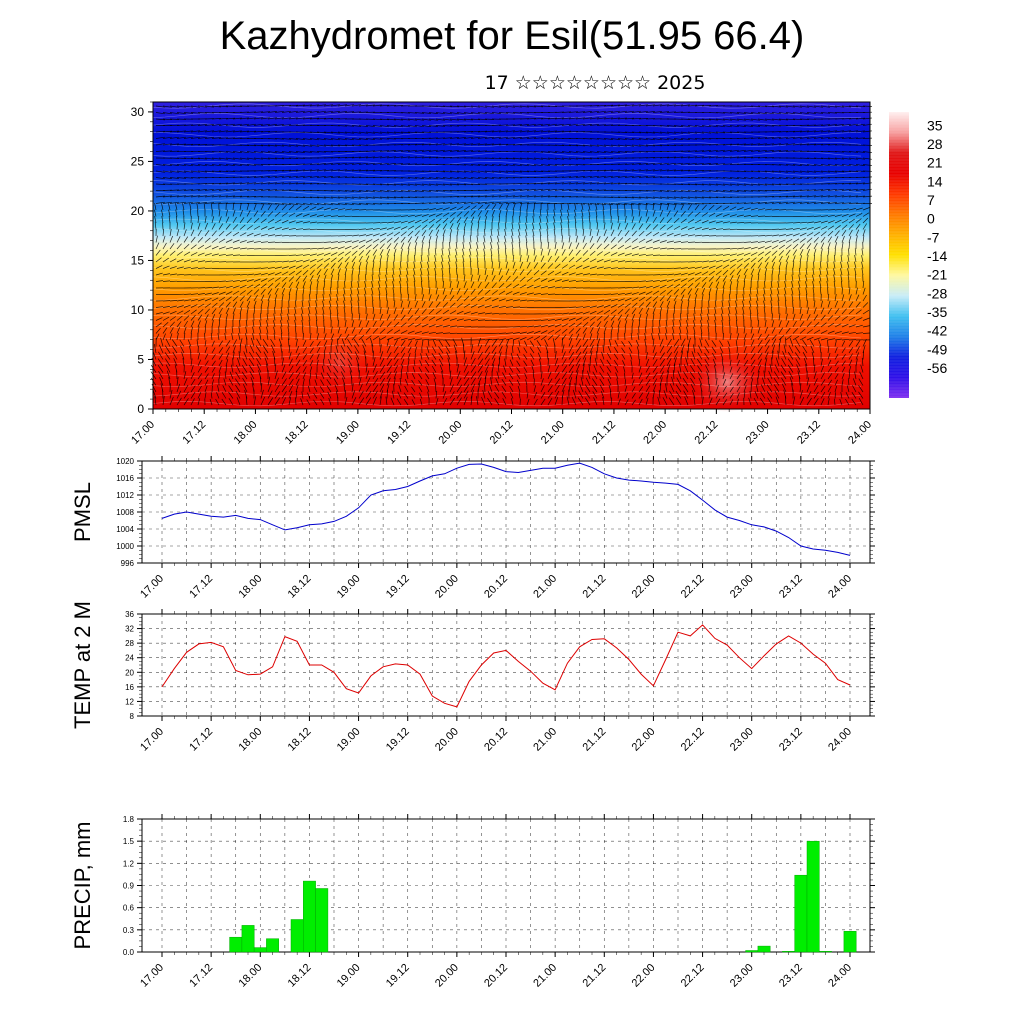  I want to click on panel-y-tick-label: 996, so click(128, 563).